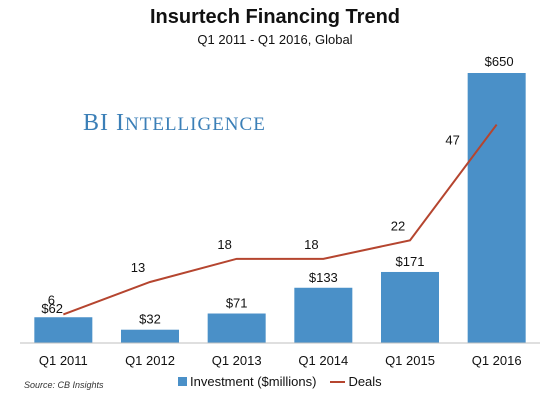 The height and width of the screenshot is (413, 550). I want to click on chart-subtitle: Q1 2011 - Q1 2016, Global, so click(275, 39).